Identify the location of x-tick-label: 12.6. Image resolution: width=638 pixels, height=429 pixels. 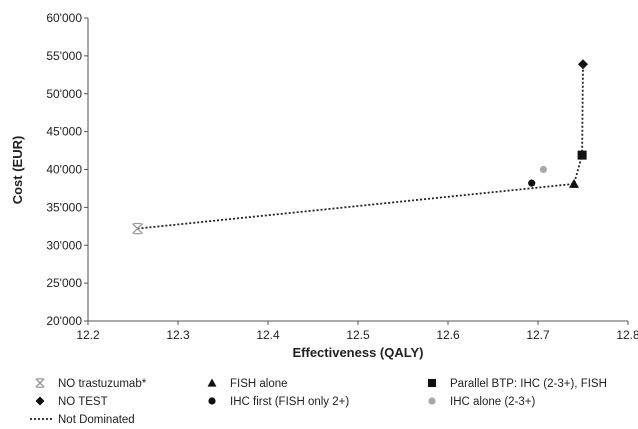
(448, 335).